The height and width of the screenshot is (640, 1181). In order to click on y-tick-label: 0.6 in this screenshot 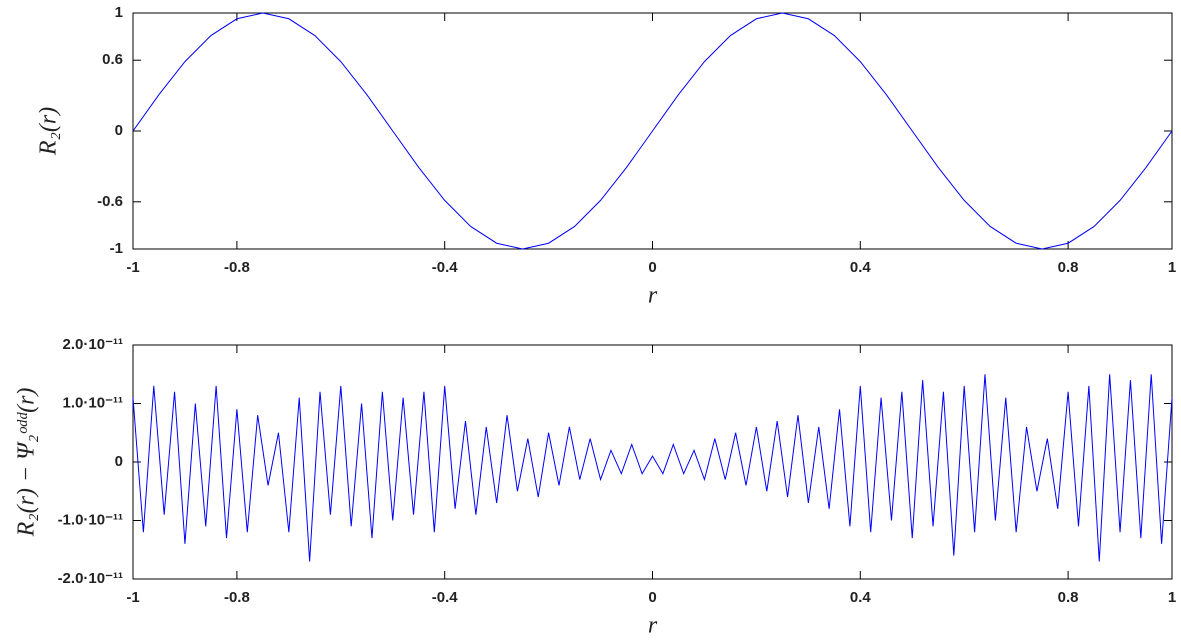, I will do `click(112, 59)`.